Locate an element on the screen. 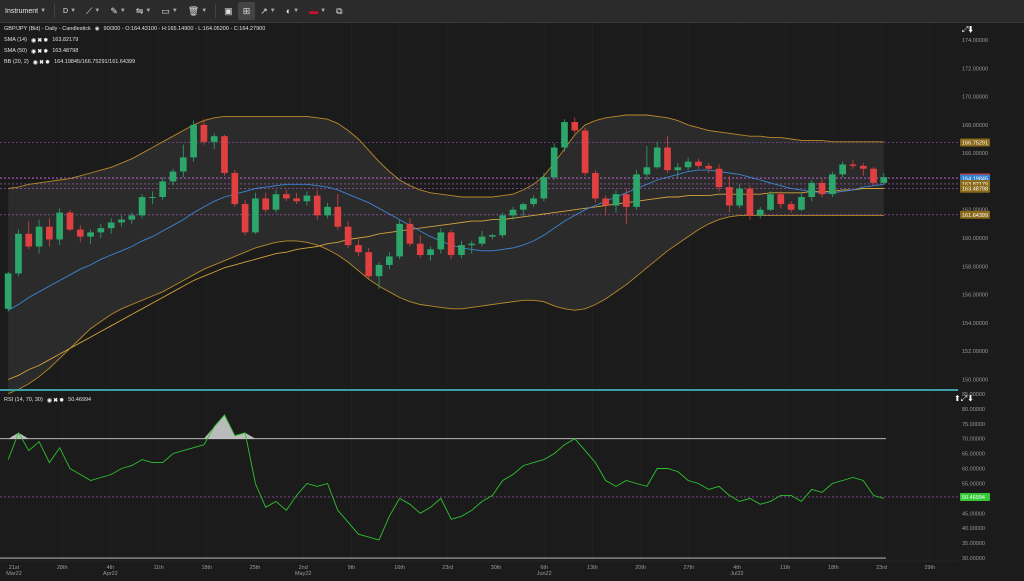 The width and height of the screenshot is (1024, 581). quick-trade-dropdown: ◐ ▼ is located at coordinates (292, 11).